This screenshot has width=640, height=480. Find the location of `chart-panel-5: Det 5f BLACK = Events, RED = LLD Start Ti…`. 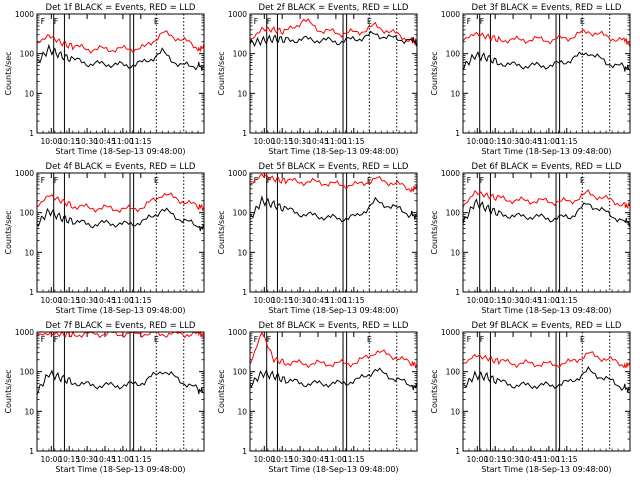

chart-panel-5: Det 5f BLACK = Events, RED = LLD Start Ti… is located at coordinates (317, 238).